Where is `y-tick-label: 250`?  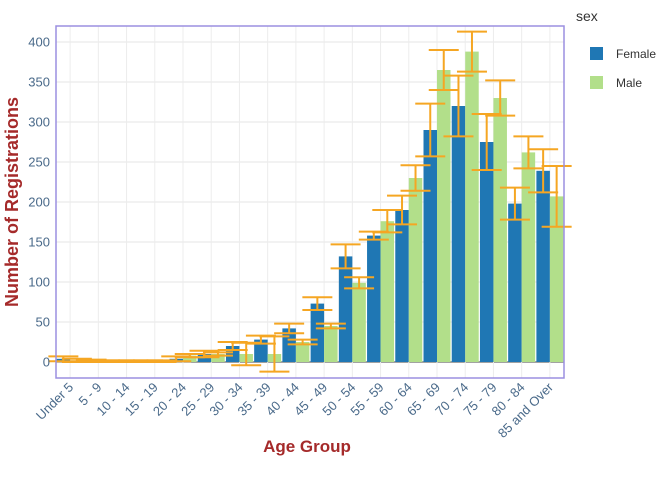 y-tick-label: 250 is located at coordinates (39, 162).